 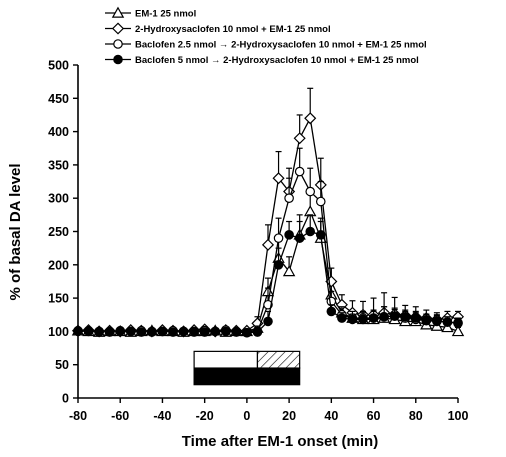 I want to click on y-axis-title: % of basal DA level, so click(x=15, y=232).